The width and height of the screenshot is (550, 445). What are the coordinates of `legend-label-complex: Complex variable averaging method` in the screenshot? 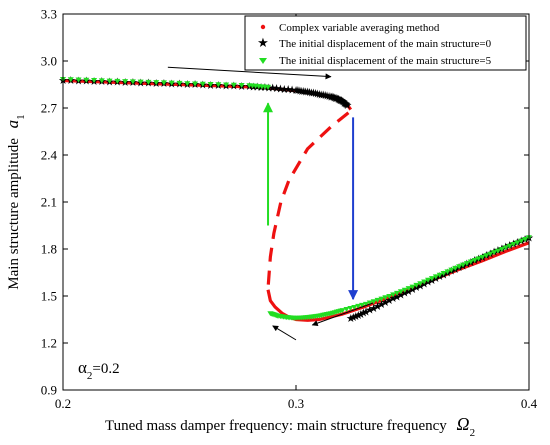 It's located at (359, 28).